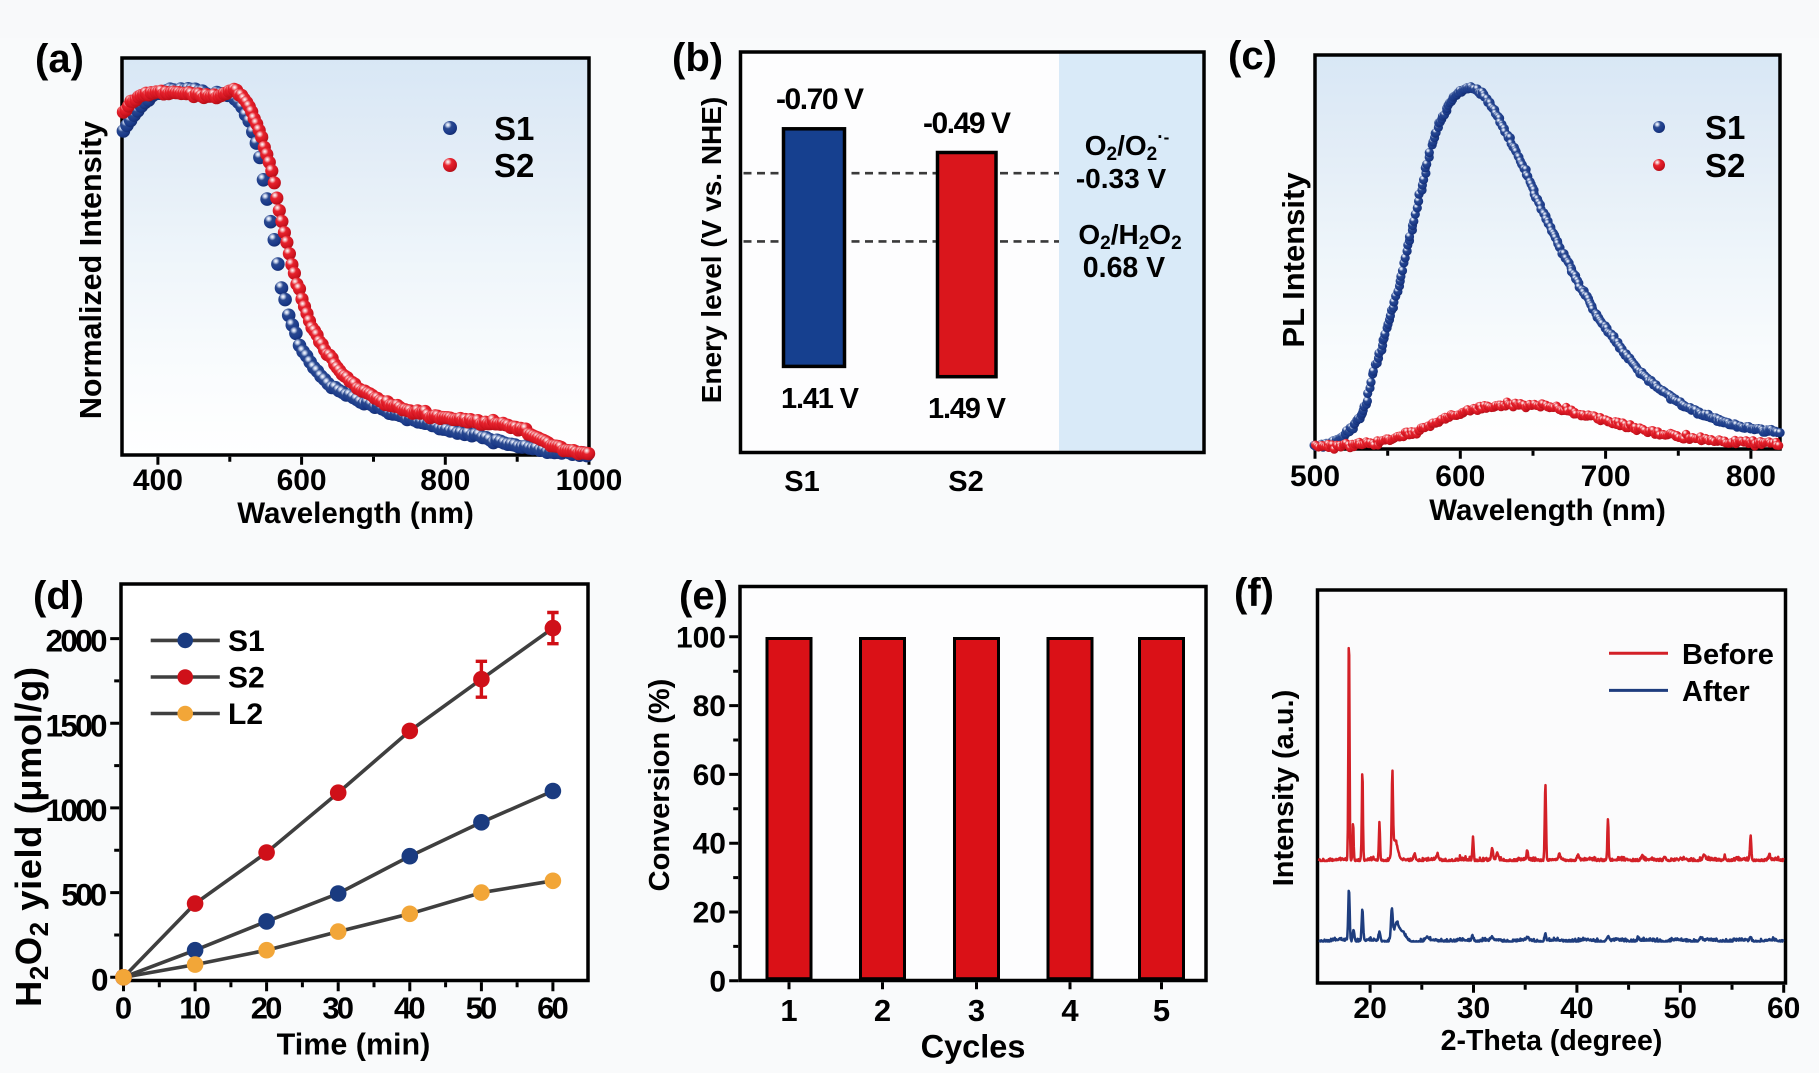  Describe the element at coordinates (31, 837) in the screenshot. I see `svg-text: H2O2 yield (μmol/g)` at that location.